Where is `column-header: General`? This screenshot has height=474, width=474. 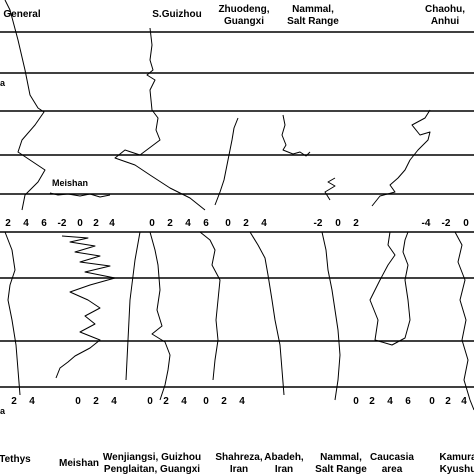
column-header: General is located at coordinates (21, 14).